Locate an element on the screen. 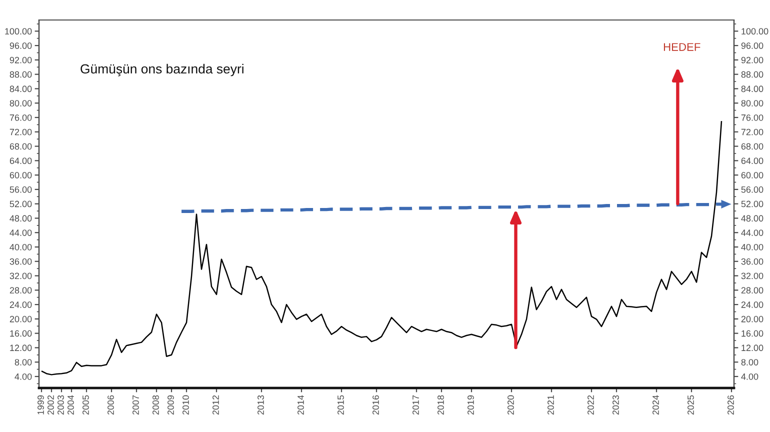  y-tick-label: 32.00 is located at coordinates (21, 276).